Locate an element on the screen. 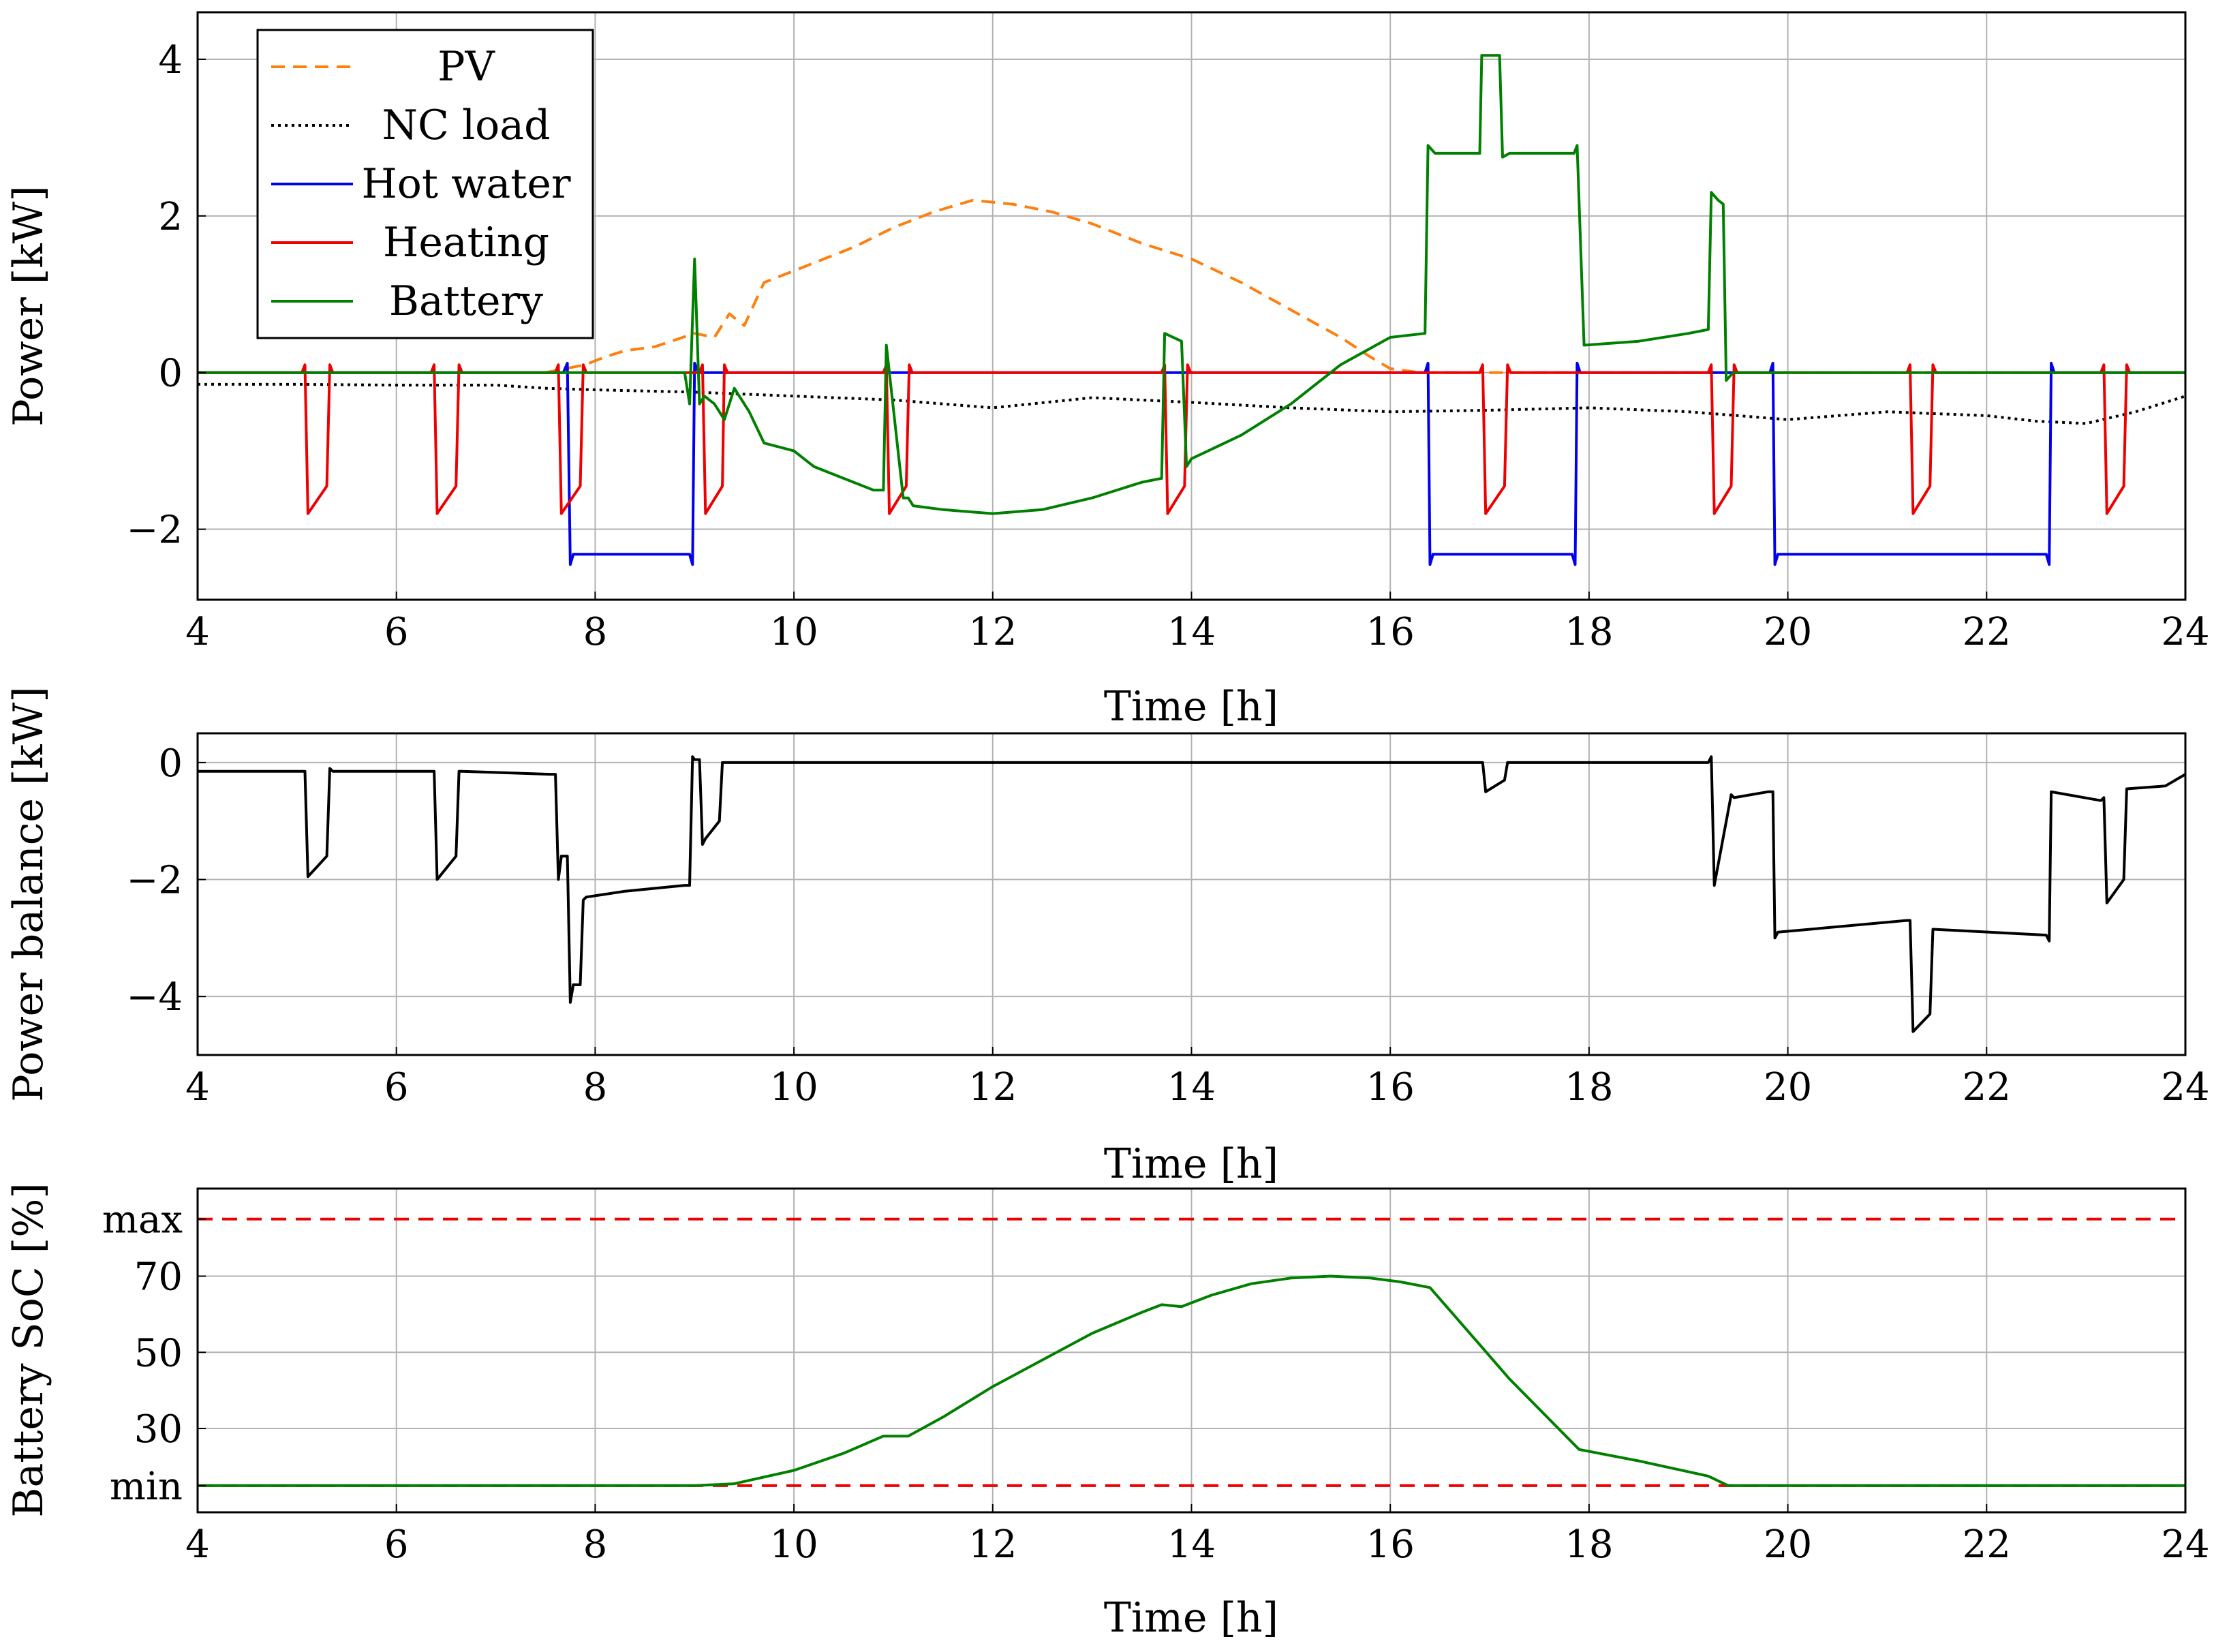  panel-power-x-ticks: 4 6 8 10 12 14 16 18 20 22 24 is located at coordinates (1197, 623).